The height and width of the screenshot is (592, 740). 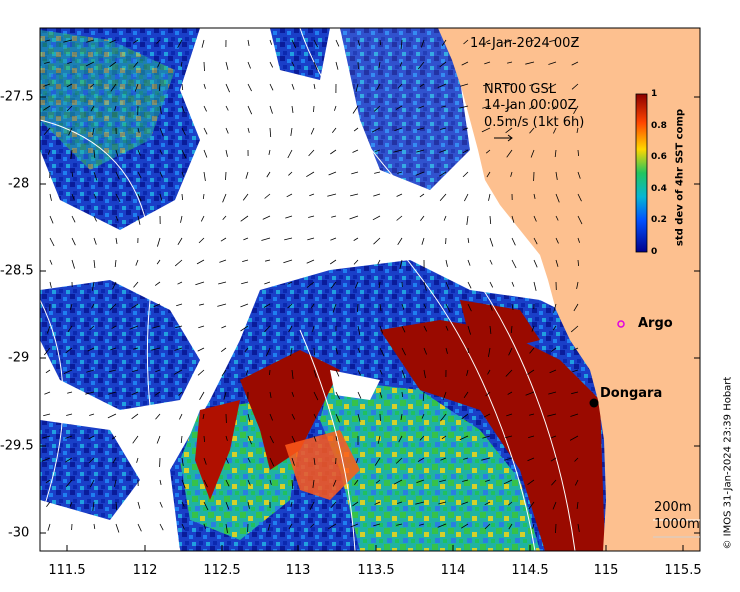 What do you see at coordinates (621, 324) in the screenshot?
I see `argo-marker` at bounding box center [621, 324].